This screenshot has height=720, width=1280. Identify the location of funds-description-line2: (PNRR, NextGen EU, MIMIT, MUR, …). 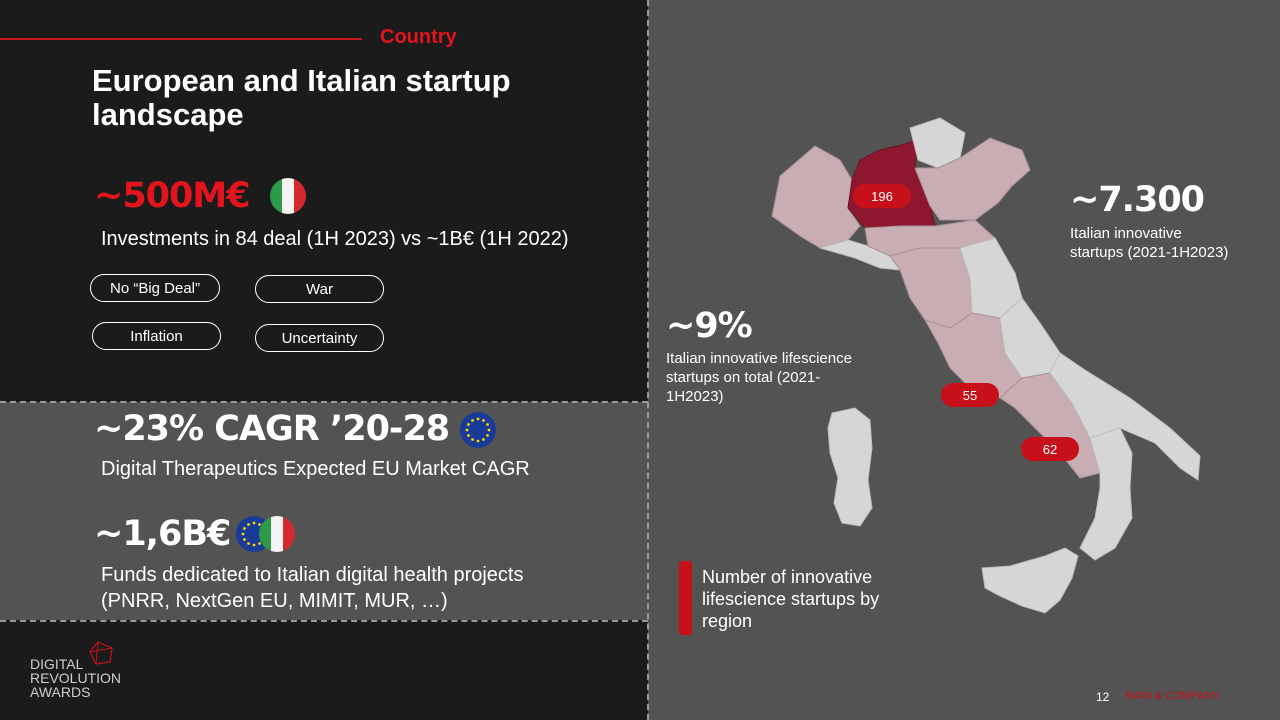
(274, 601).